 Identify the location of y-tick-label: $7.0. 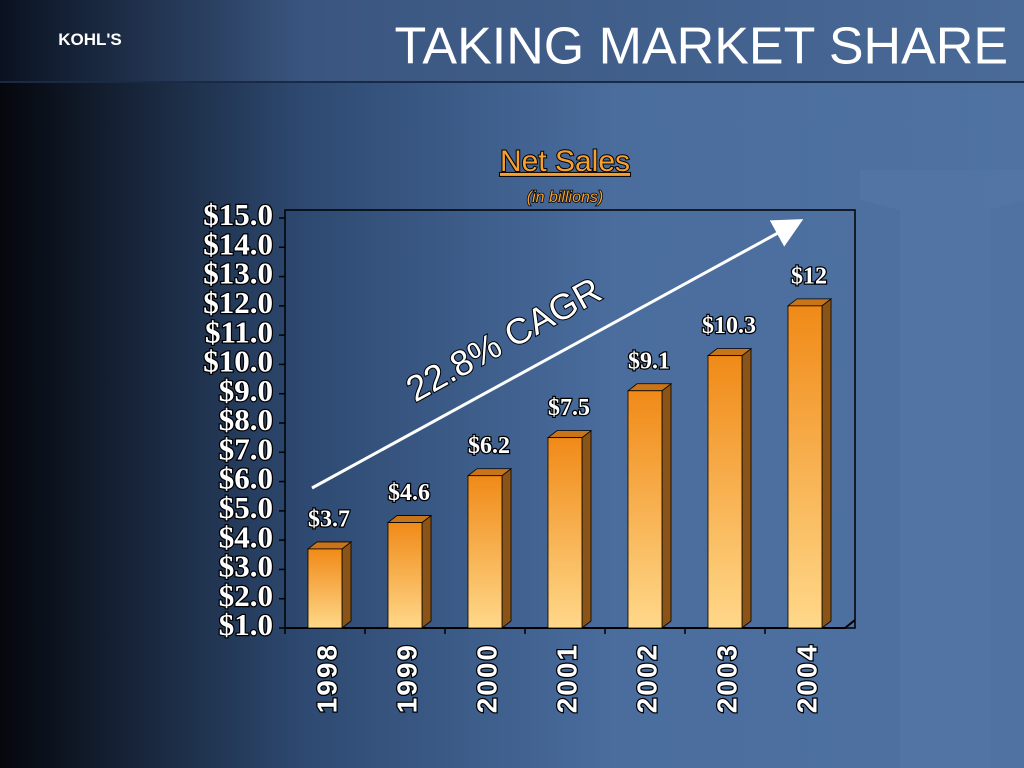
(246, 448).